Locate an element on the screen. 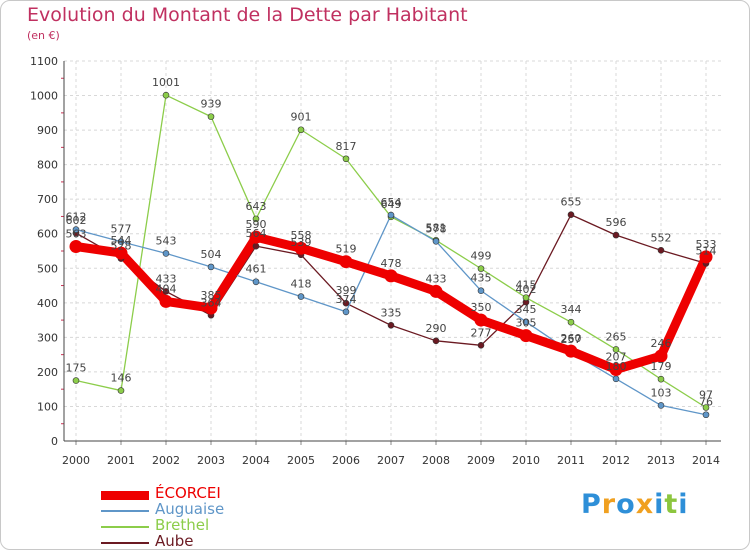 The image size is (750, 550). data-label: 543 is located at coordinates (166, 240).